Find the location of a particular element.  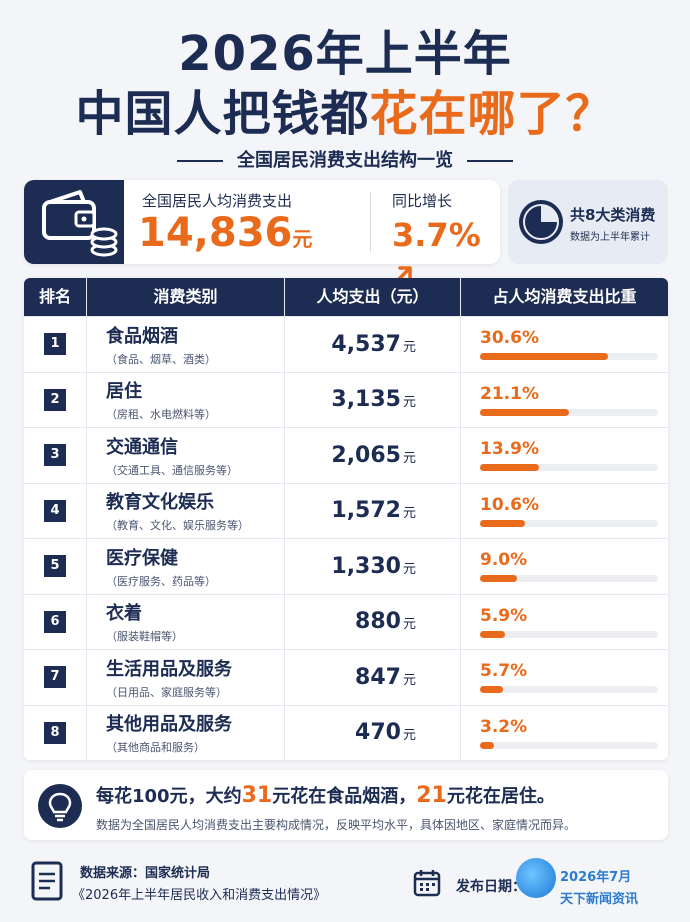

category-cell: 居住 （房租、水电燃料等） is located at coordinates (185, 399).